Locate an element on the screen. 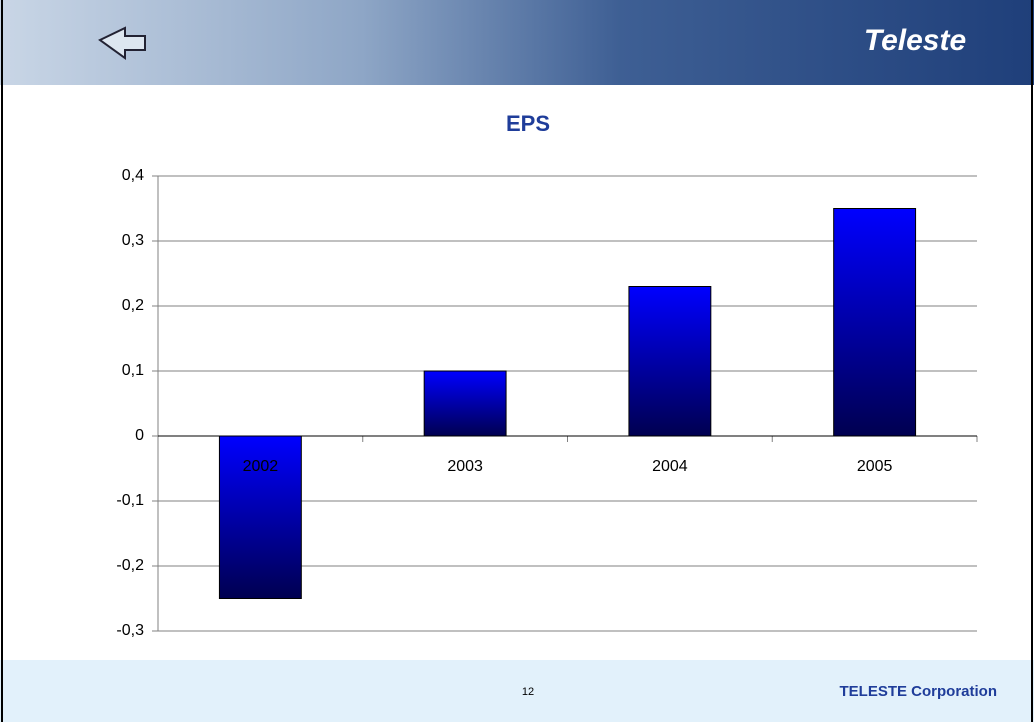 The height and width of the screenshot is (722, 1034). footer-band is located at coordinates (517, 691).